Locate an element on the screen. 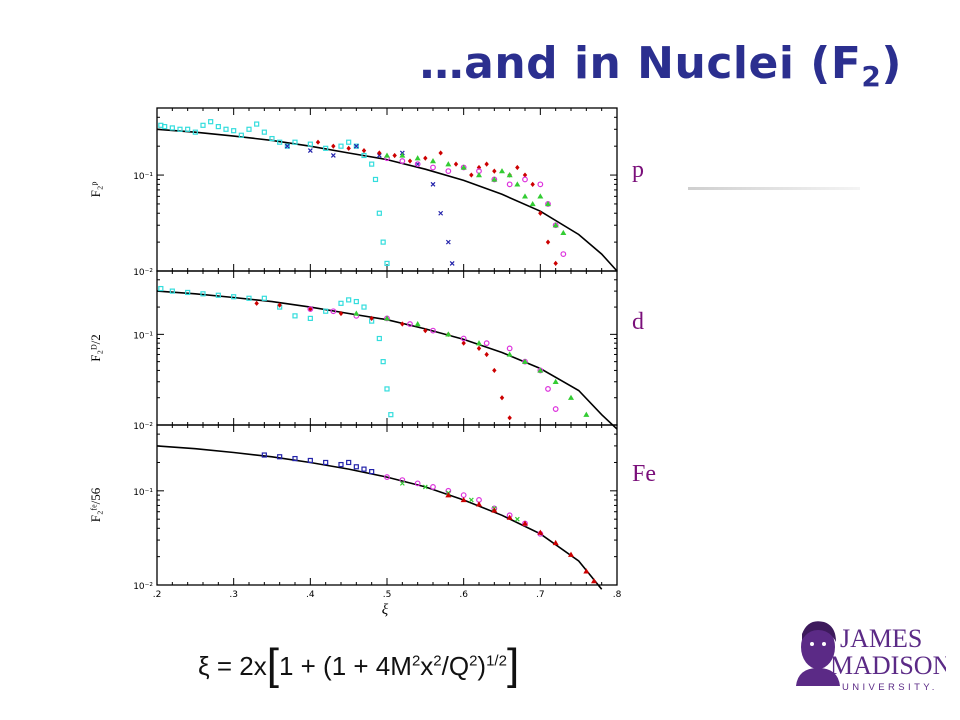 Image resolution: width=960 pixels, height=720 pixels. panel-frame is located at coordinates (387, 505).